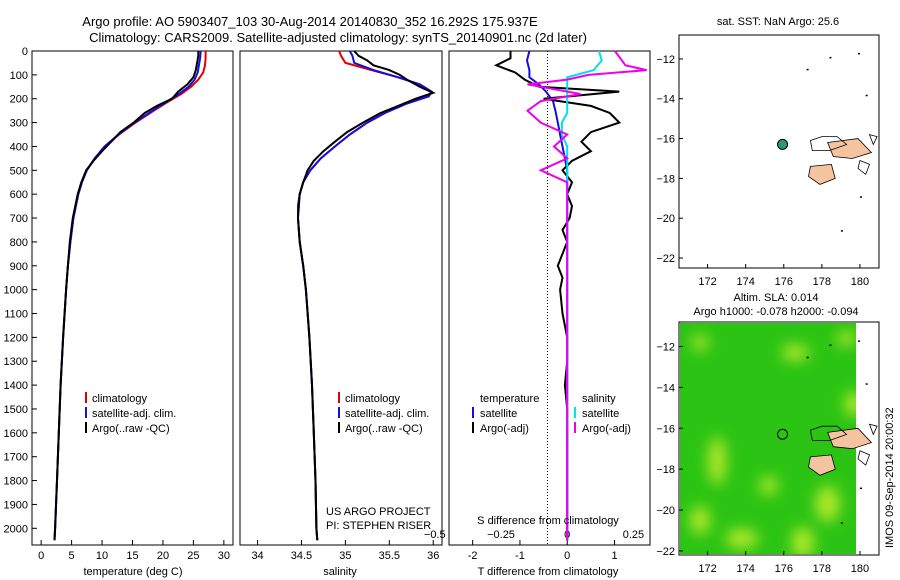  Describe the element at coordinates (575, 412) in the screenshot. I see `legend-swatch-s-satellite` at that location.